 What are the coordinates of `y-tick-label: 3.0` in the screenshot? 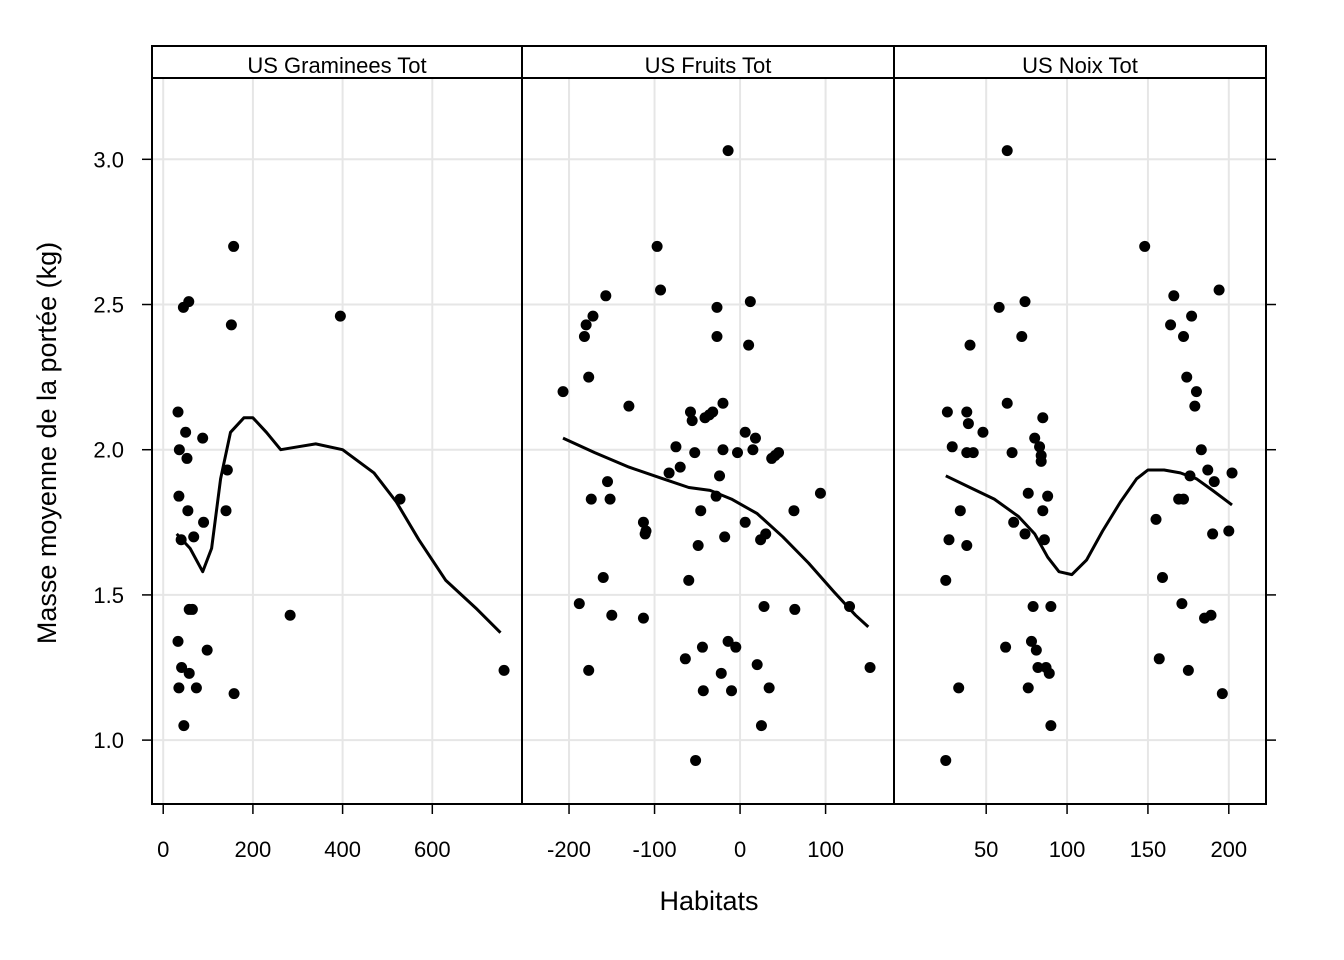 It's located at (108, 159).